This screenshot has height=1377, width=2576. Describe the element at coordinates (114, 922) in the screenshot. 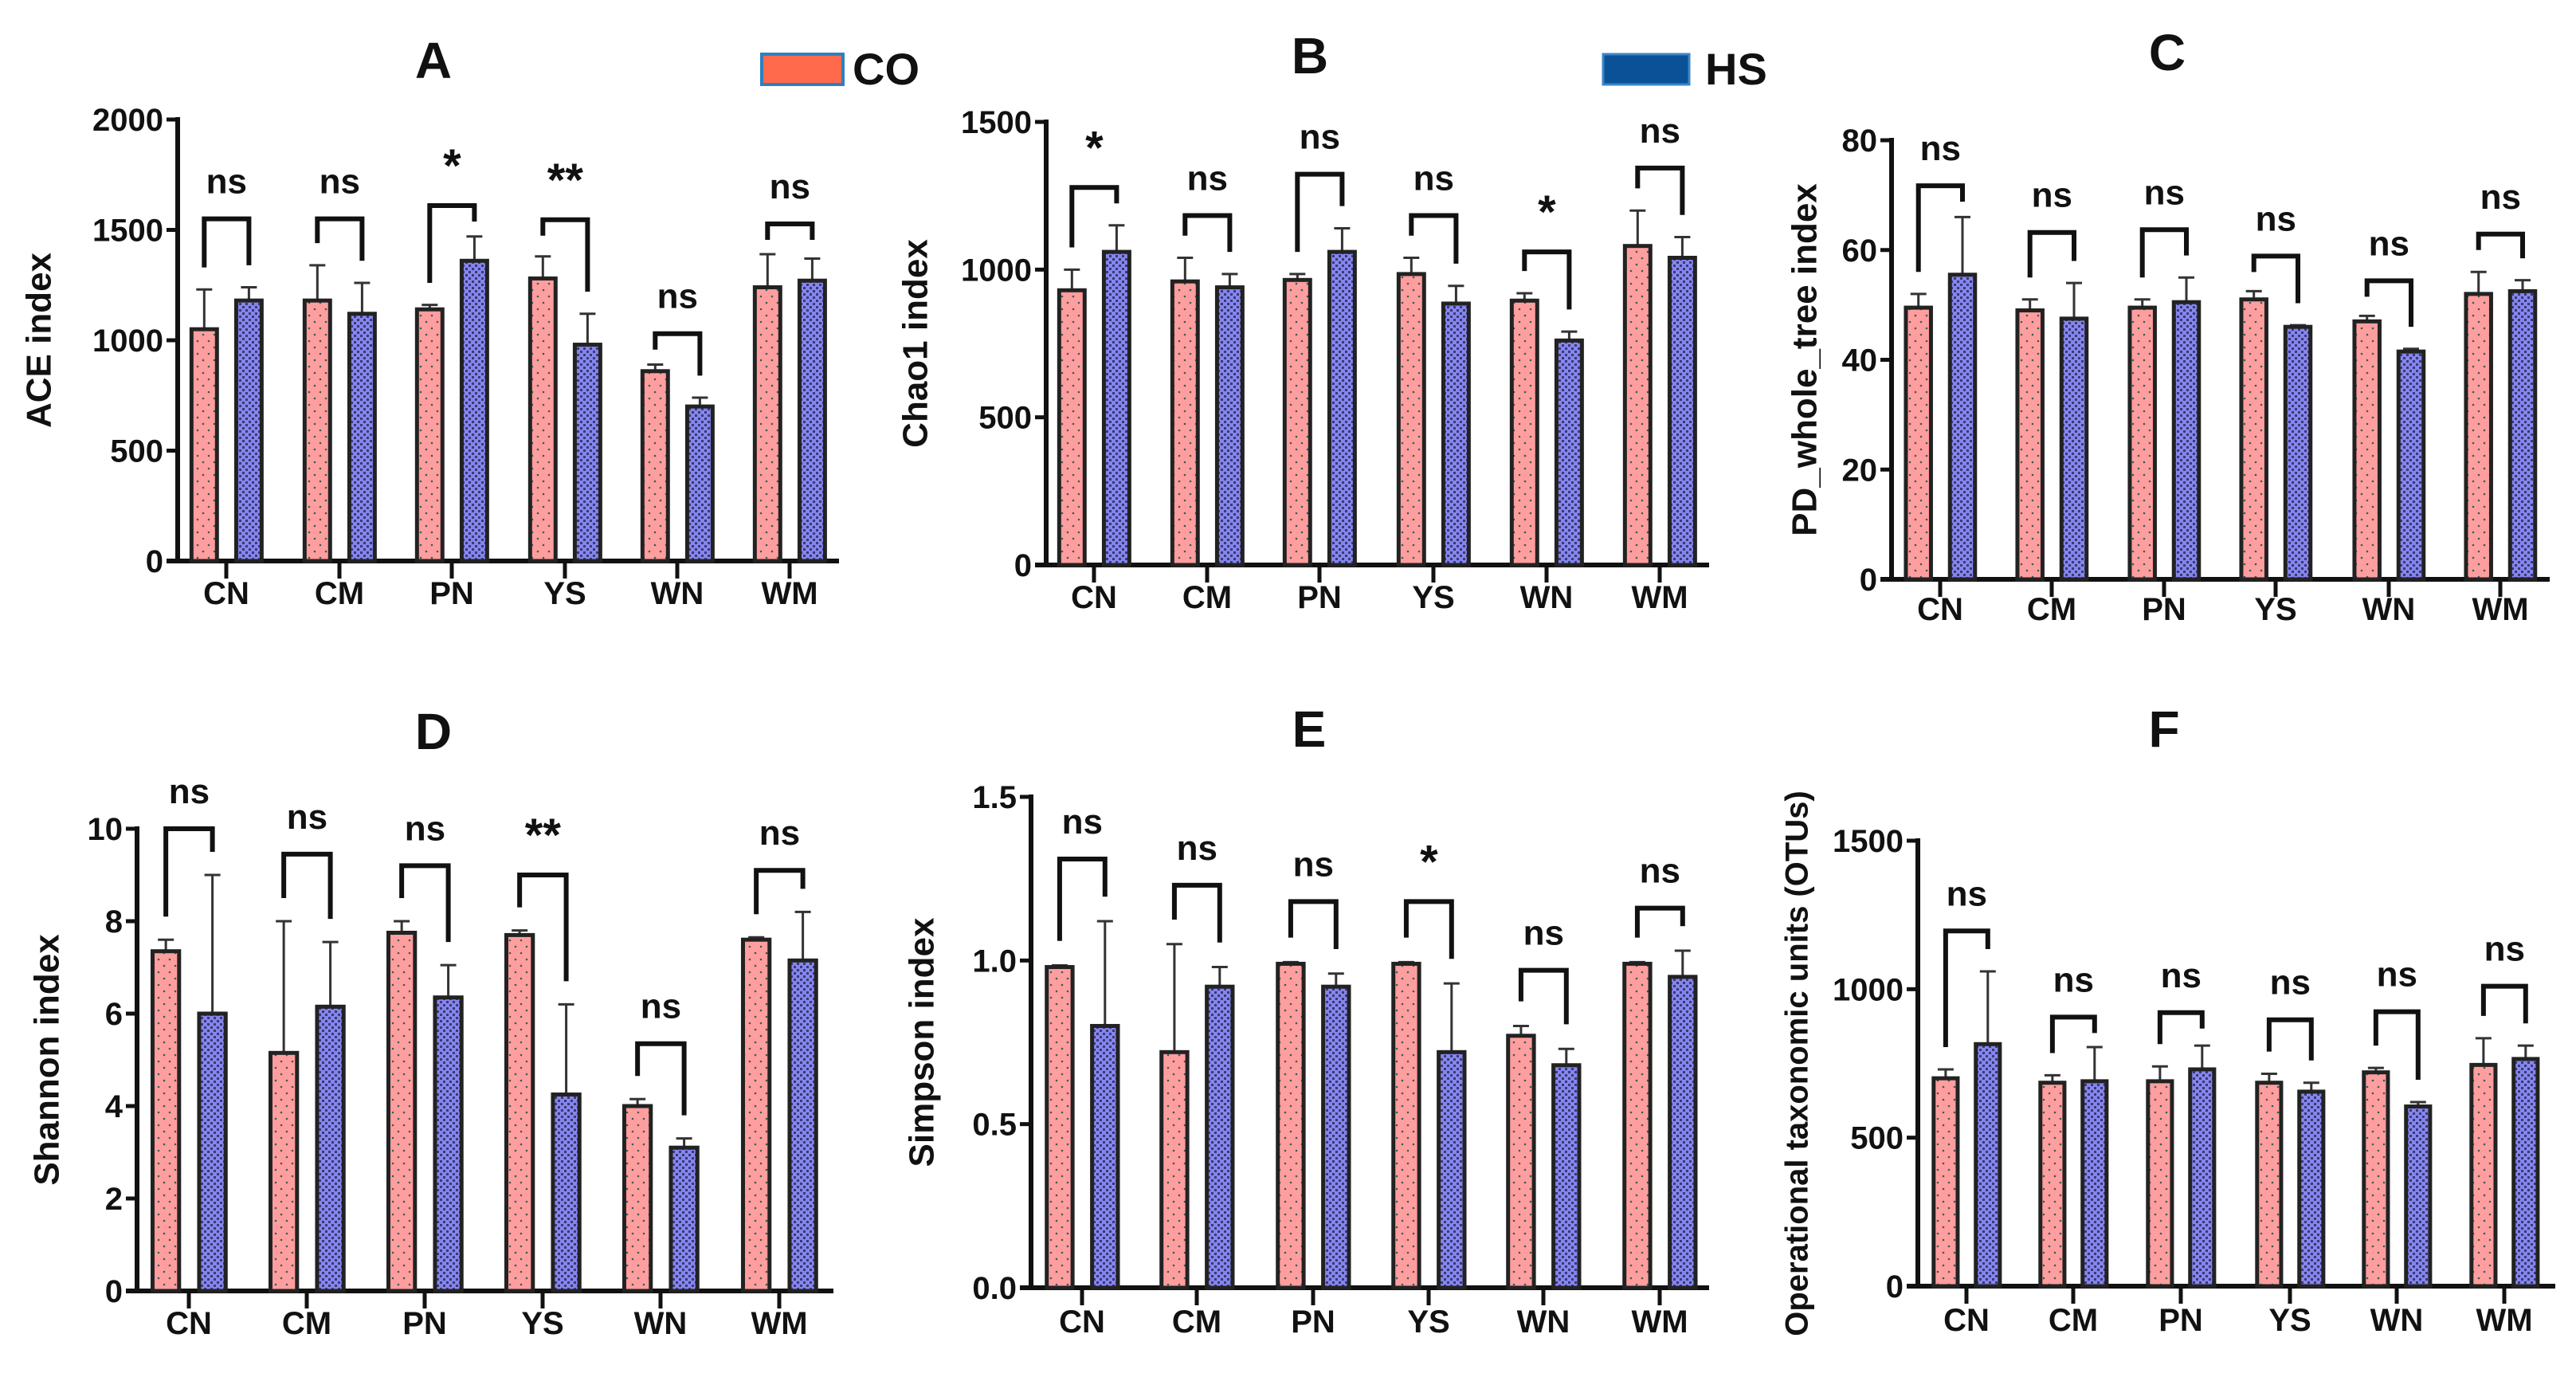

I see `y-tick-label: 8` at that location.